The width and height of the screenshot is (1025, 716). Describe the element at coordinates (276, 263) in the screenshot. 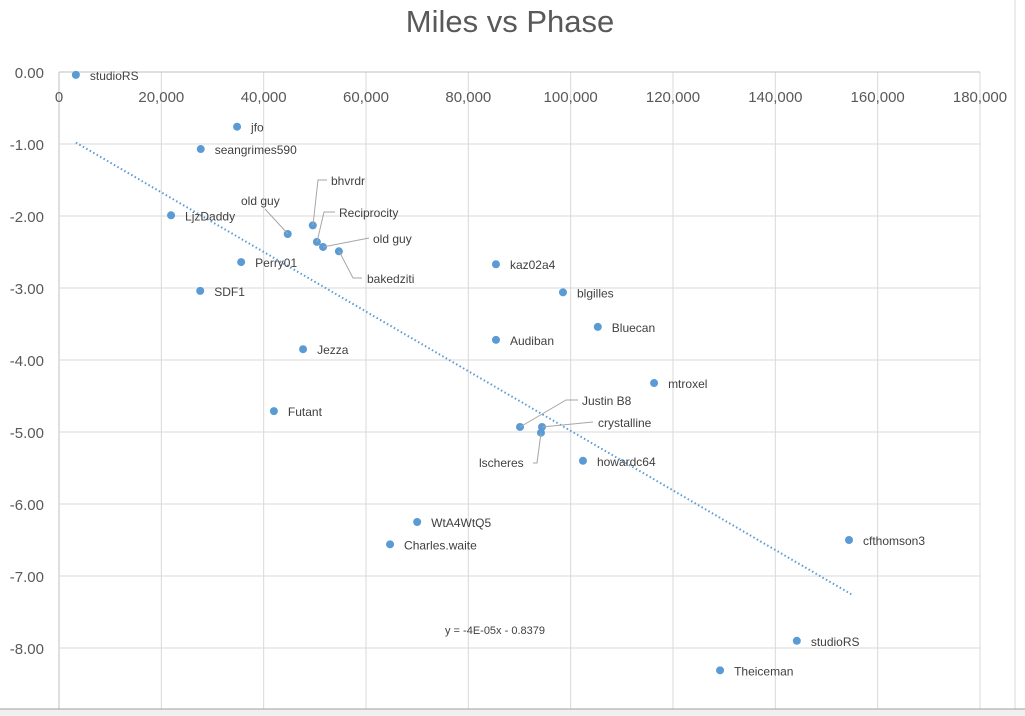

I see `data-label: Perry01` at that location.